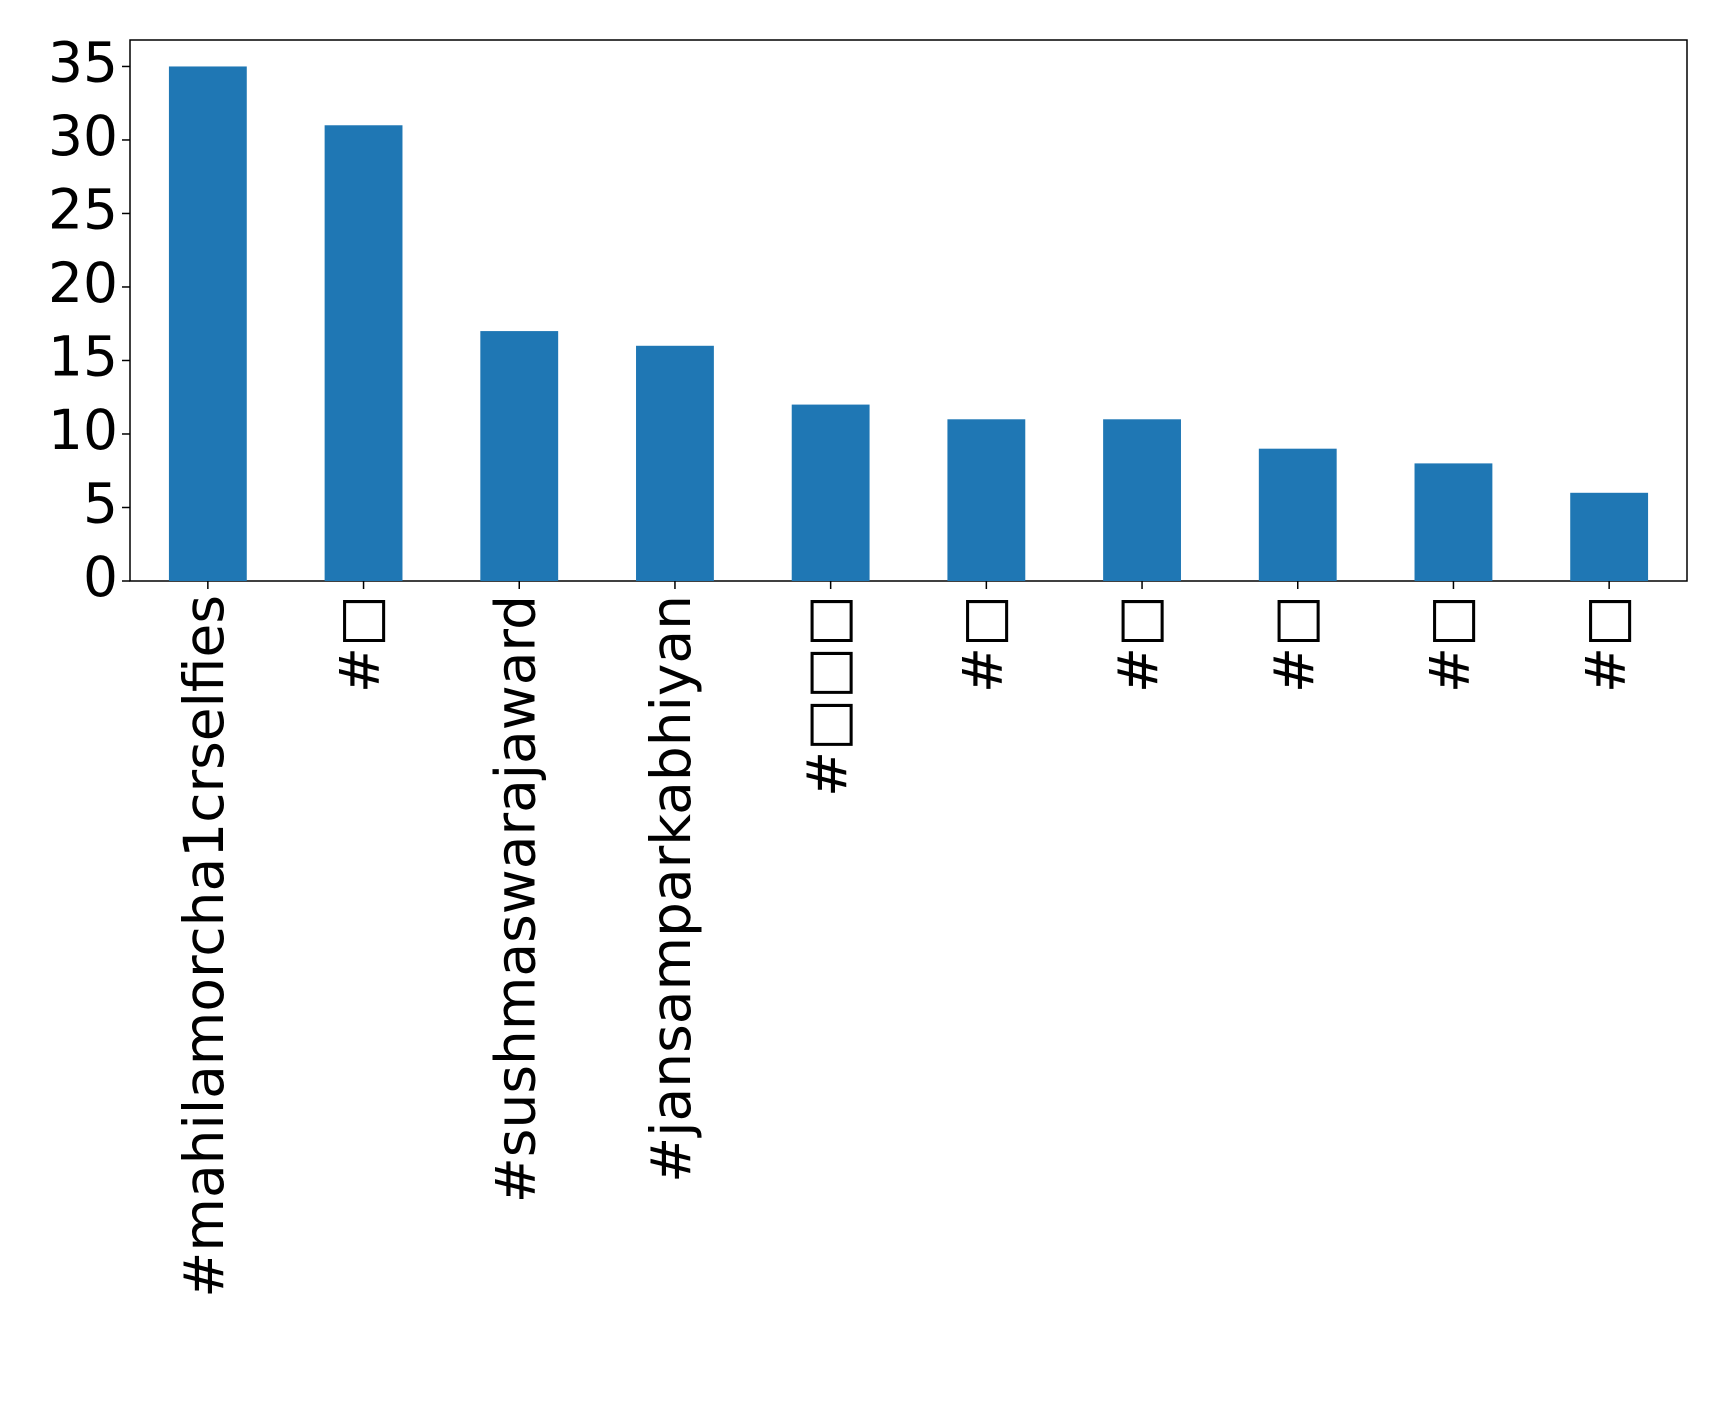 This screenshot has height=1426, width=1719. What do you see at coordinates (827, 696) in the screenshot?
I see `x-tick-label: #□□□` at bounding box center [827, 696].